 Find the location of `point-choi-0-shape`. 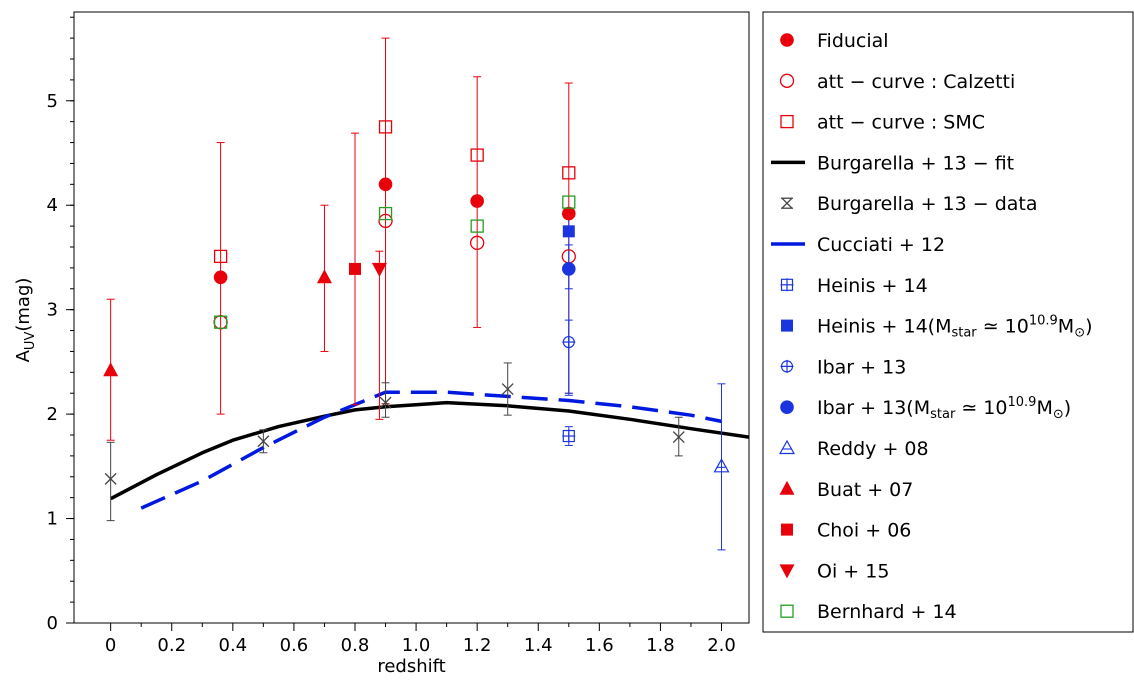

point-choi-0-shape is located at coordinates (354, 268).